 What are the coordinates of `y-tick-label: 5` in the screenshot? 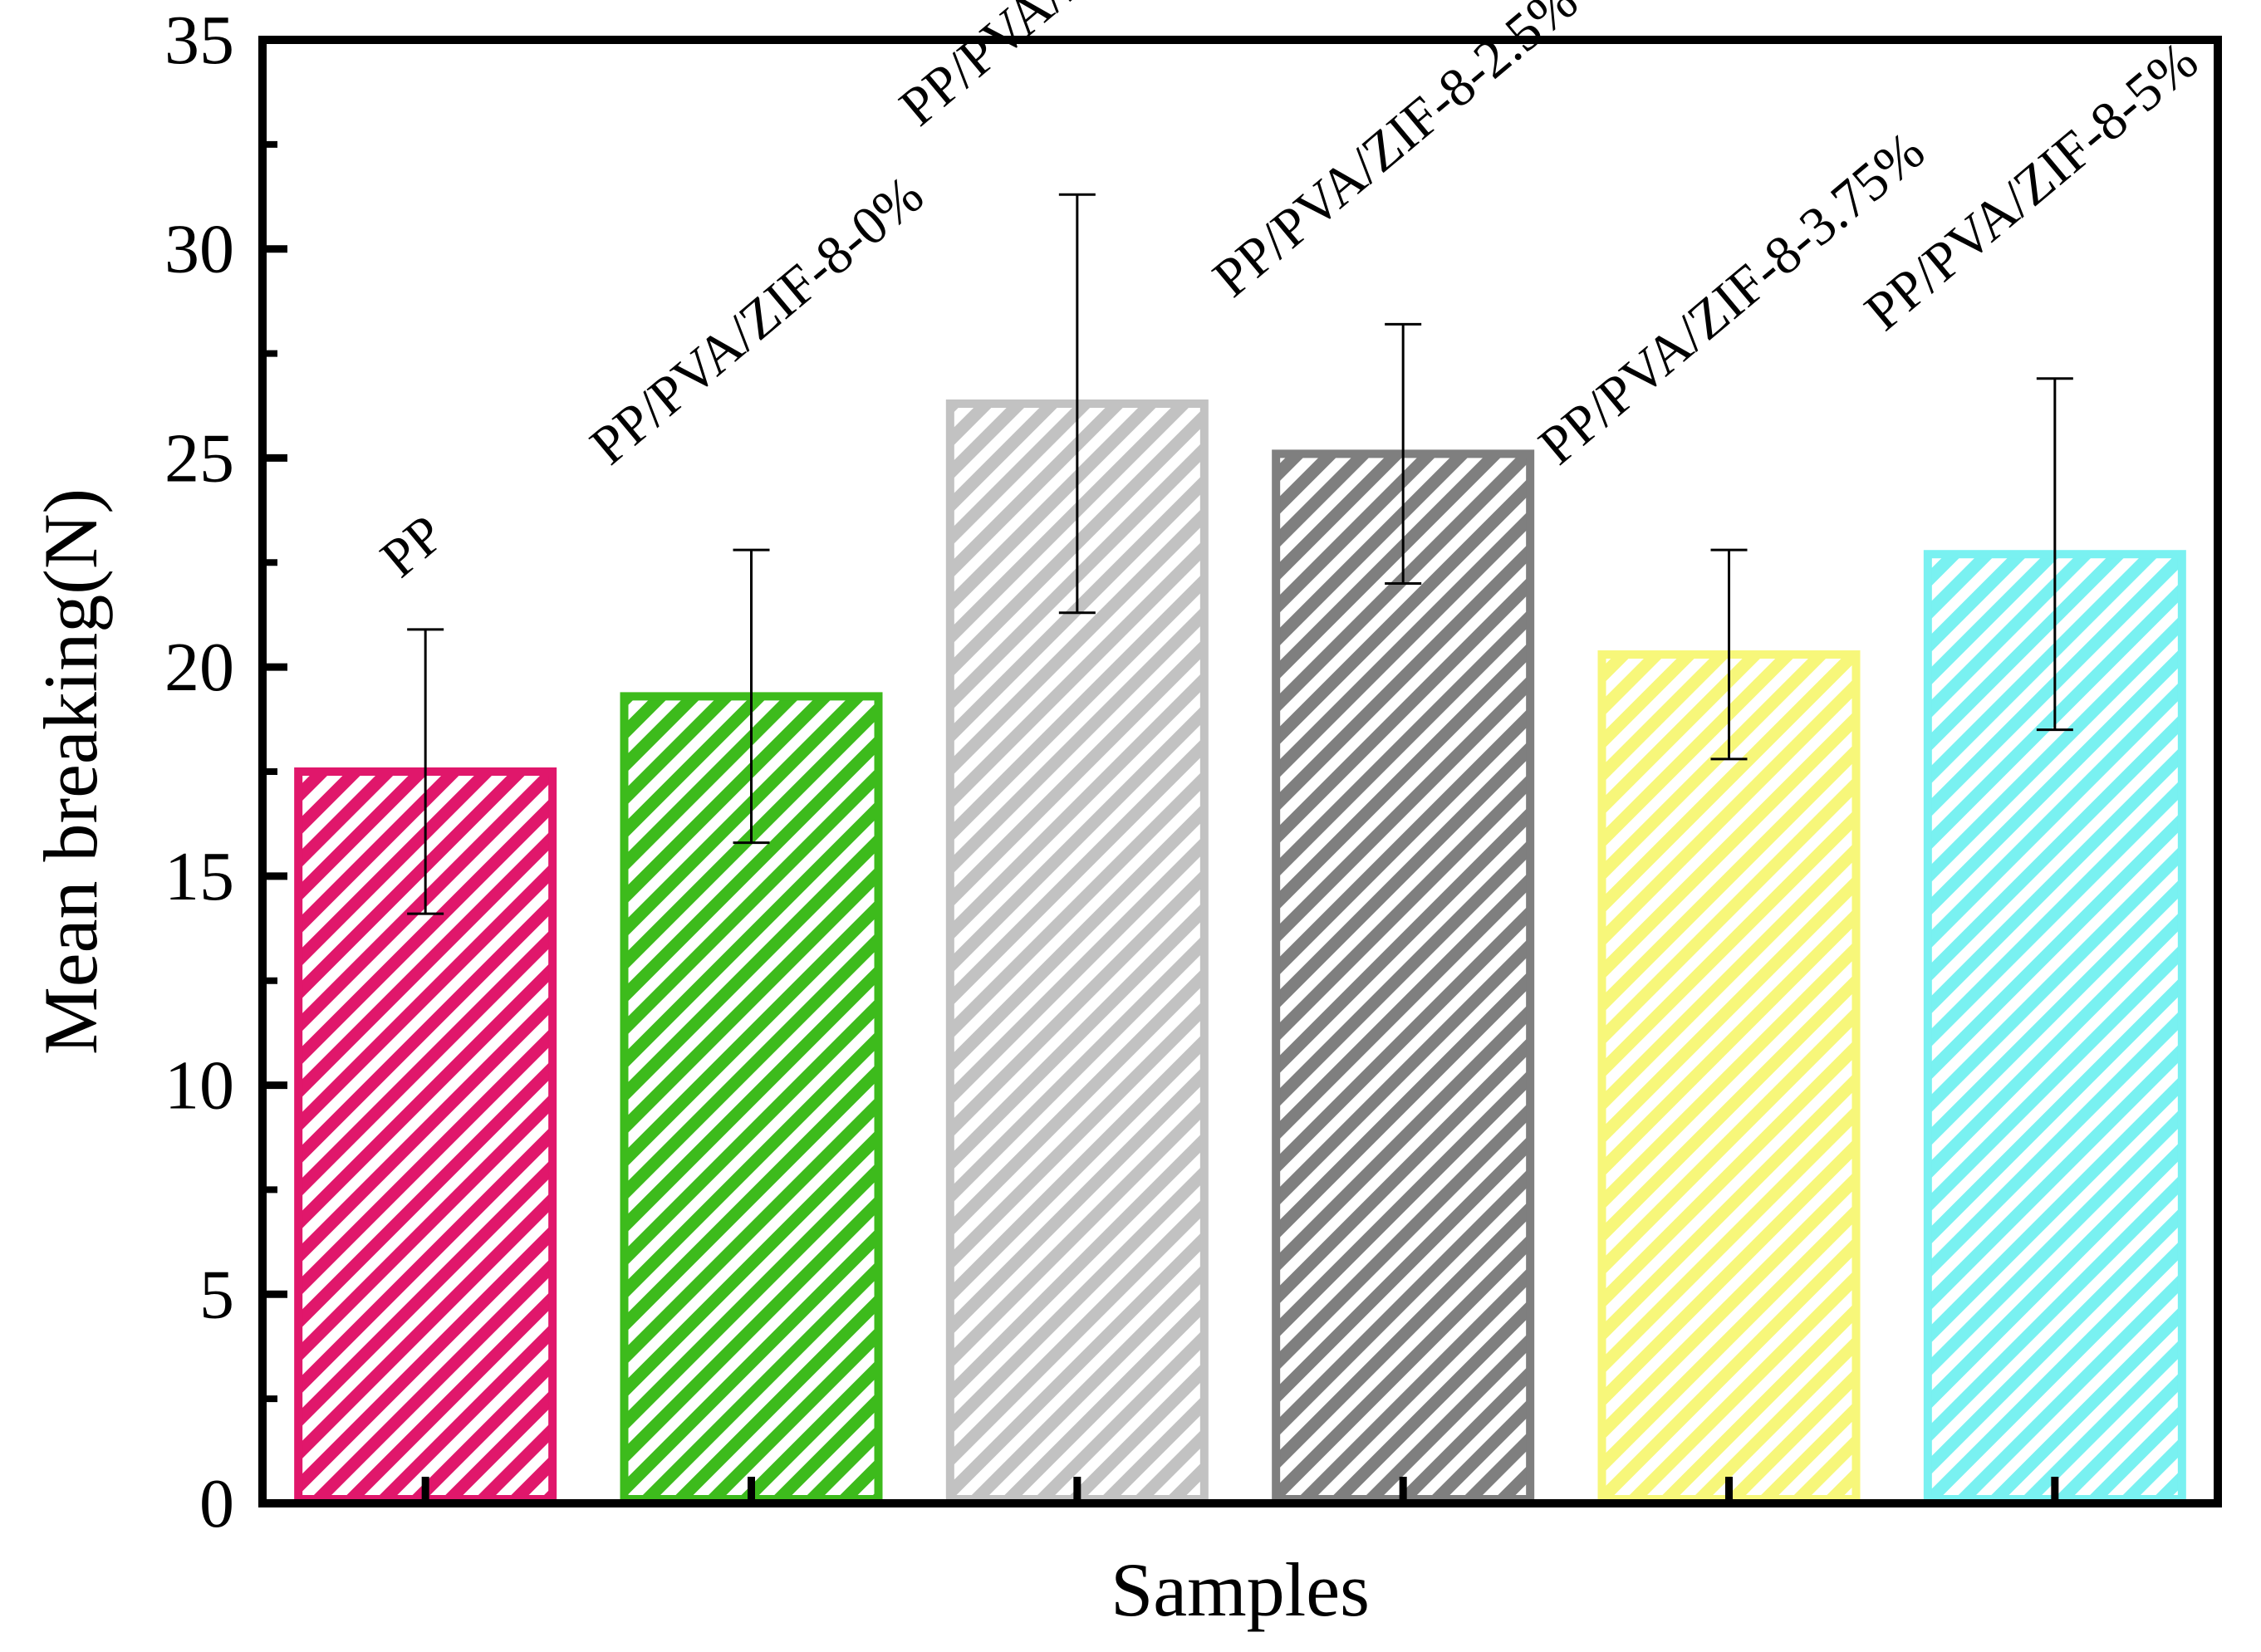 It's located at (216, 1294).